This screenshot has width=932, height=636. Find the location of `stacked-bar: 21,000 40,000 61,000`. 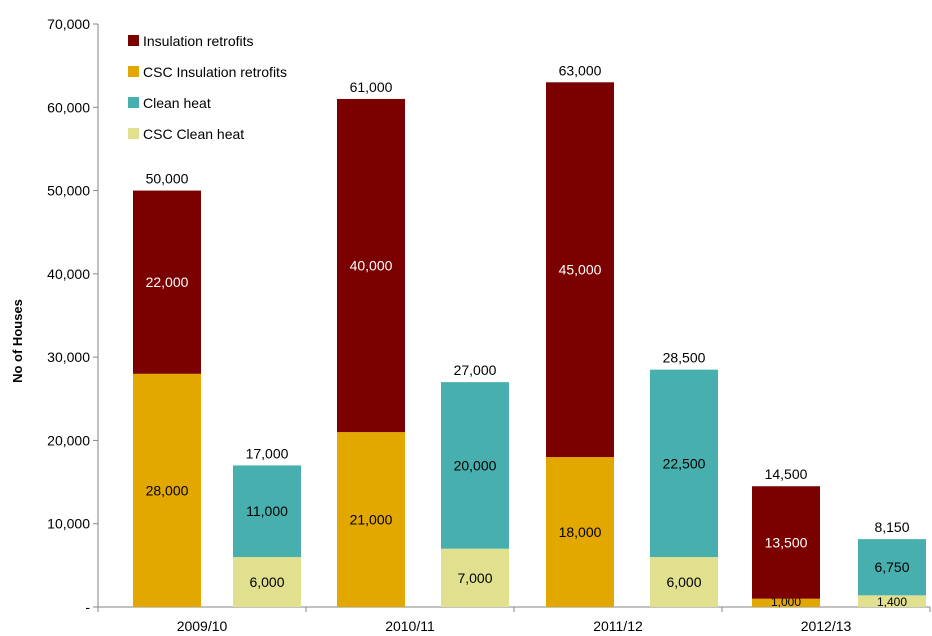

stacked-bar: 21,000 40,000 61,000 is located at coordinates (371, 343).